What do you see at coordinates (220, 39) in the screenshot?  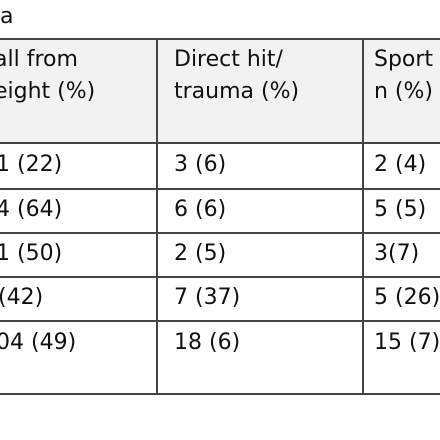 I see `table-top-border` at bounding box center [220, 39].